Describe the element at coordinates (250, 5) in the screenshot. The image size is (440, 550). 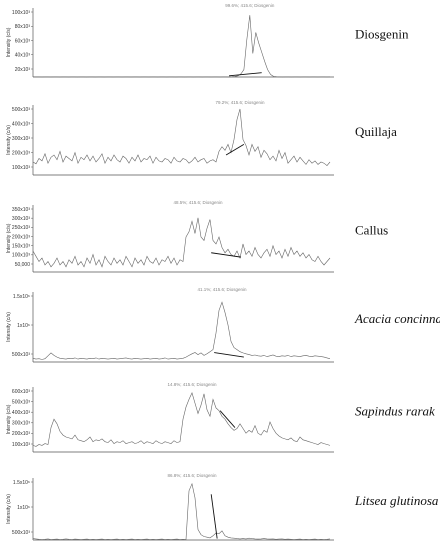
I see `peak-annotation: 99.6%; 415.6; Diosgenin` at that location.